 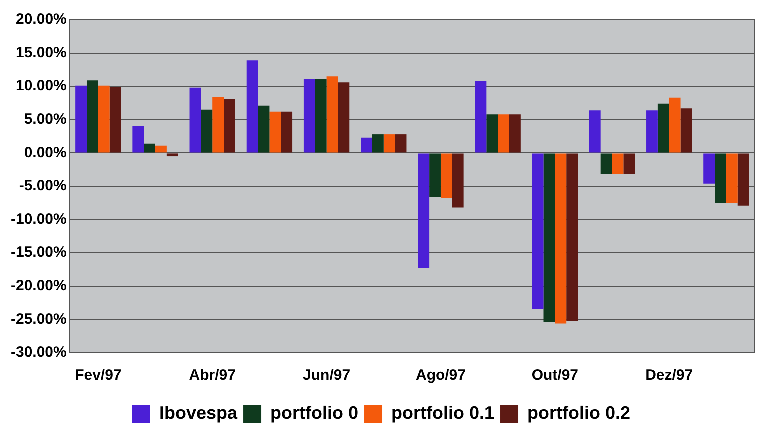 I want to click on x-tick-label: Abr/97, so click(x=212, y=375).